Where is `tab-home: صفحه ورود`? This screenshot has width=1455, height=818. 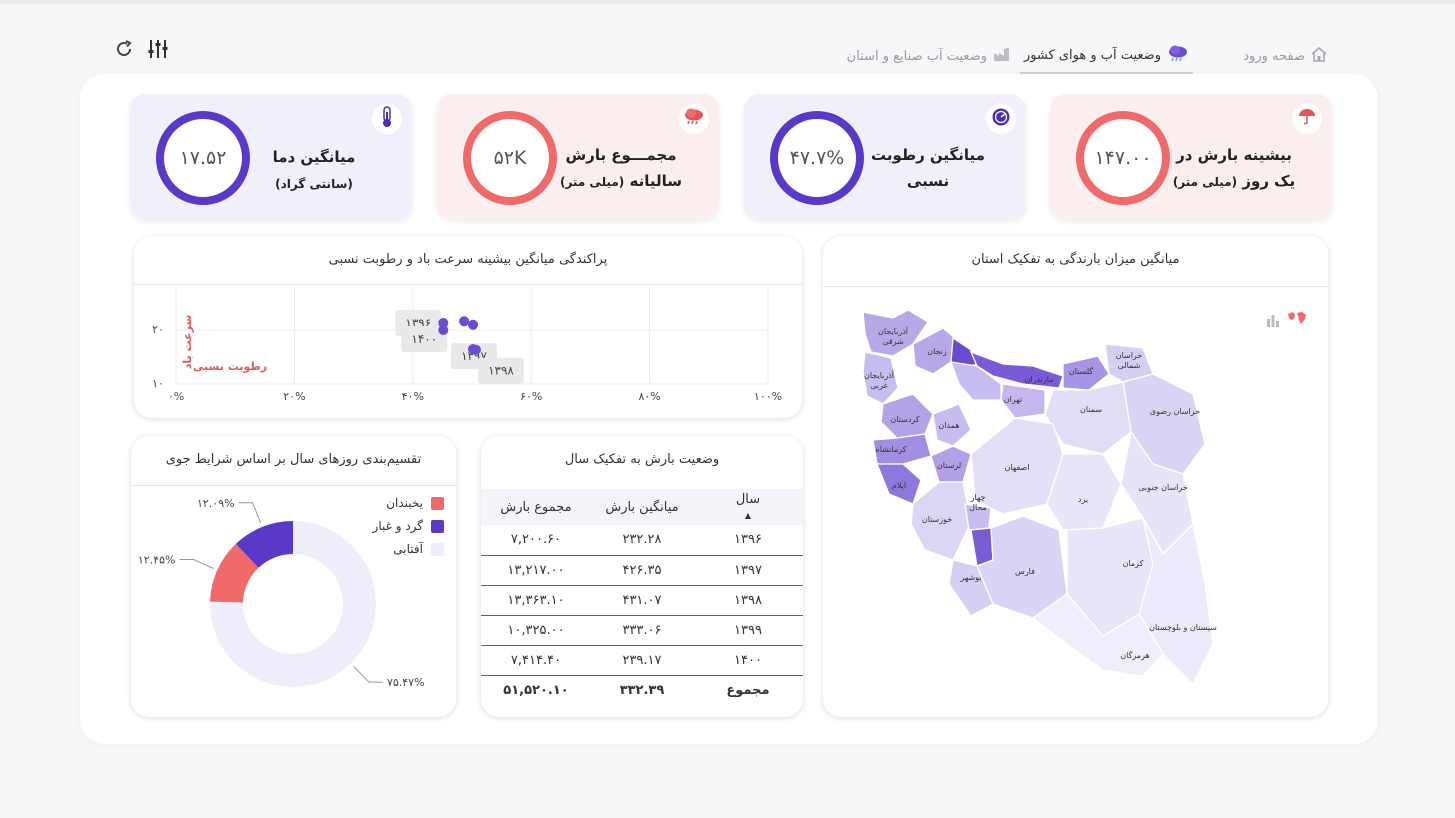
tab-home: صفحه ورود is located at coordinates (1285, 56).